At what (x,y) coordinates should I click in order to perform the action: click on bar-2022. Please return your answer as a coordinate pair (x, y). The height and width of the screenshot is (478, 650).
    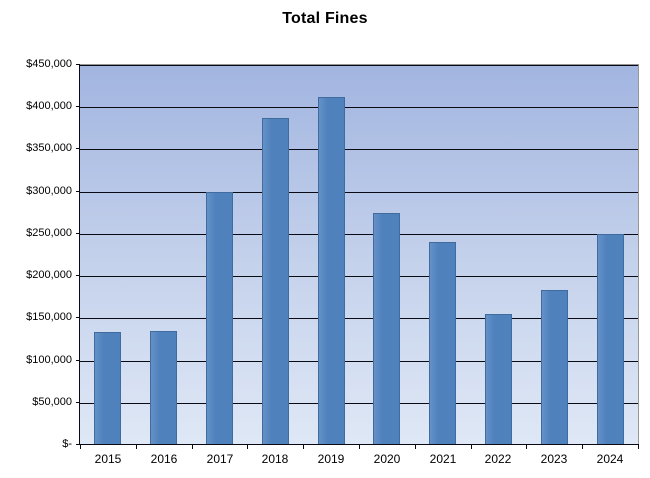
    Looking at the image, I should click on (498, 379).